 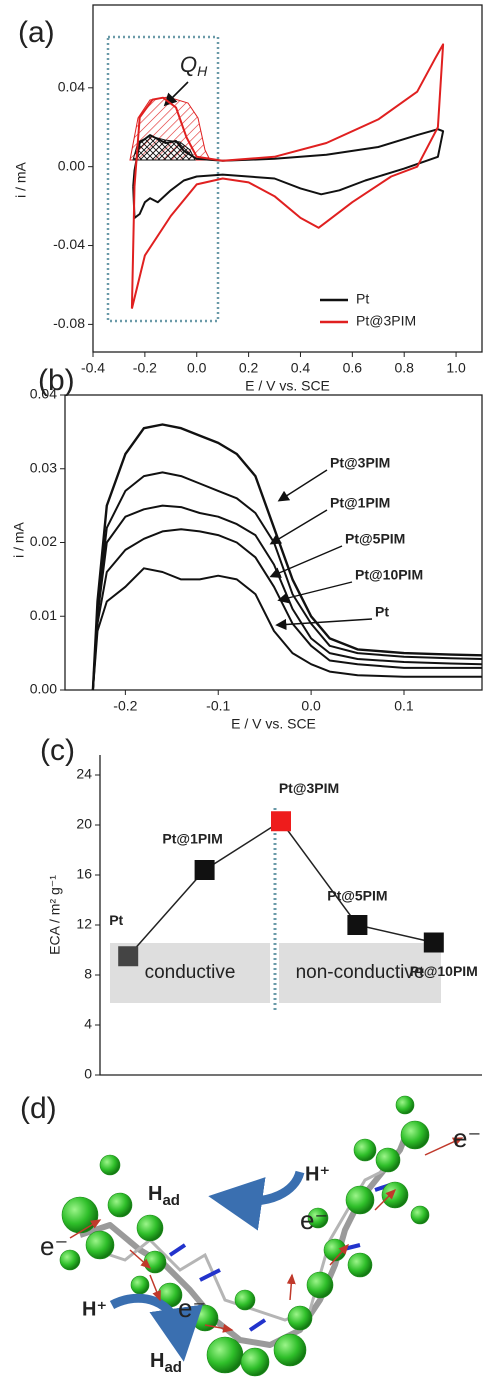 What do you see at coordinates (84, 924) in the screenshot?
I see `y-tick-label: 12` at bounding box center [84, 924].